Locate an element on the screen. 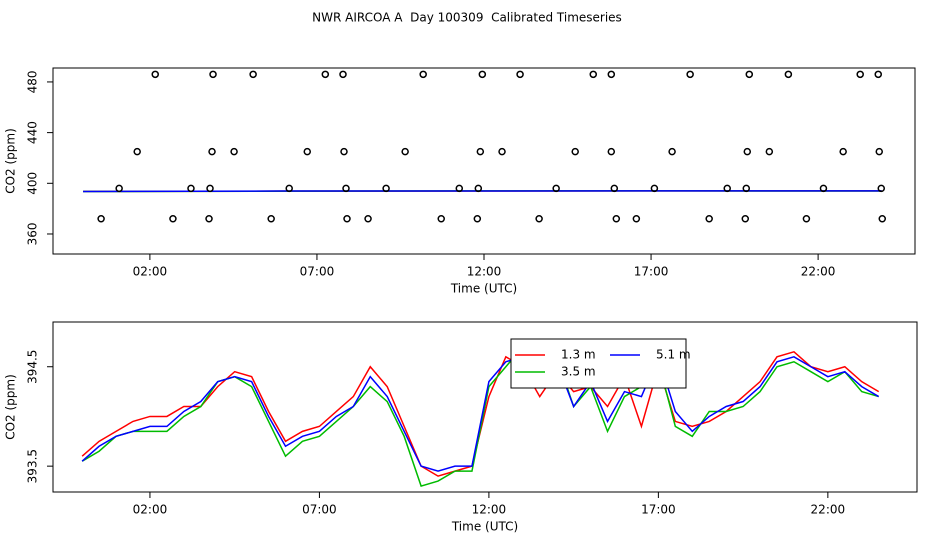  y-tick-label: 480 is located at coordinates (33, 81).